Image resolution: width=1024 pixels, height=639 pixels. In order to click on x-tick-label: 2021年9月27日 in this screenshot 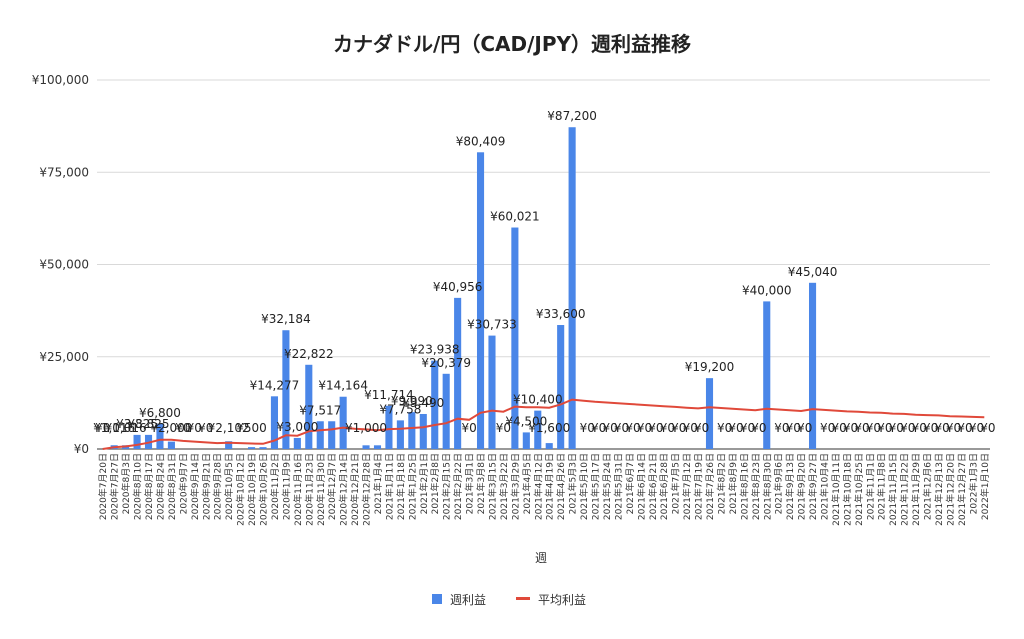, I will do `click(813, 486)`.